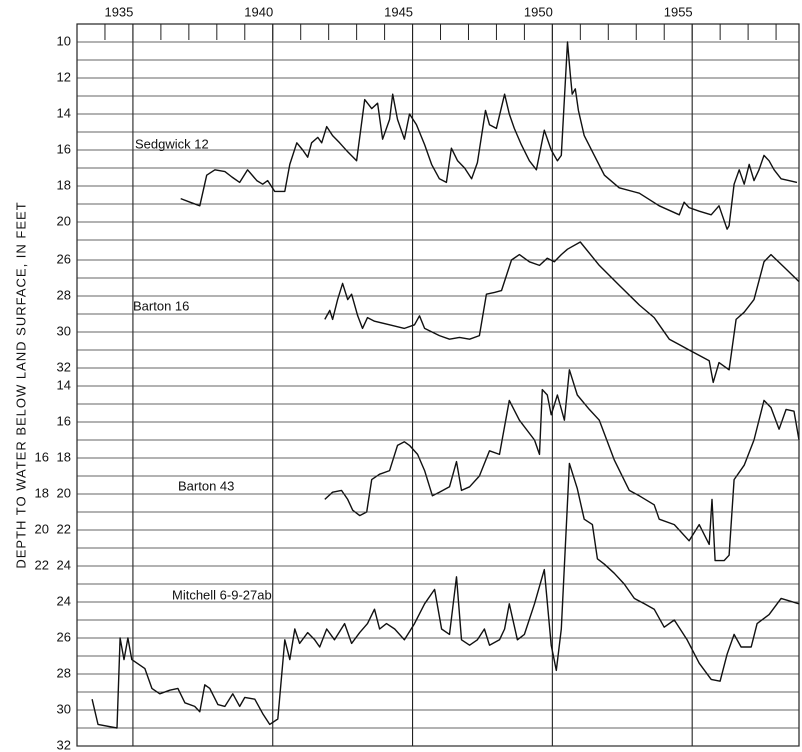 The width and height of the screenshot is (802, 752). I want to click on y-tick-label: 12, so click(64, 76).